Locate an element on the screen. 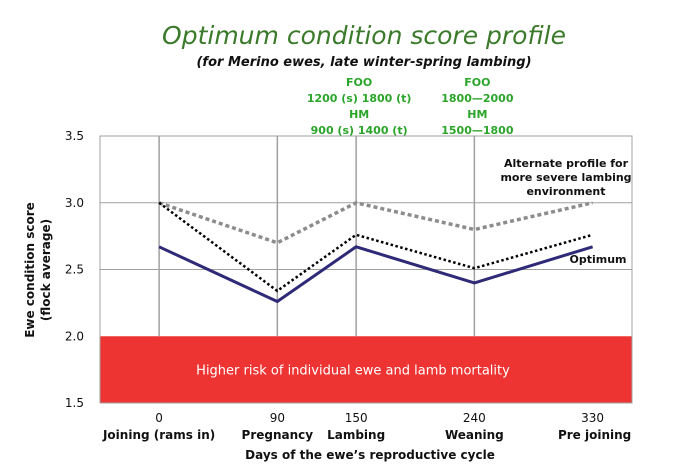 This screenshot has width=676, height=472. x-tick-label: 330 is located at coordinates (592, 418).